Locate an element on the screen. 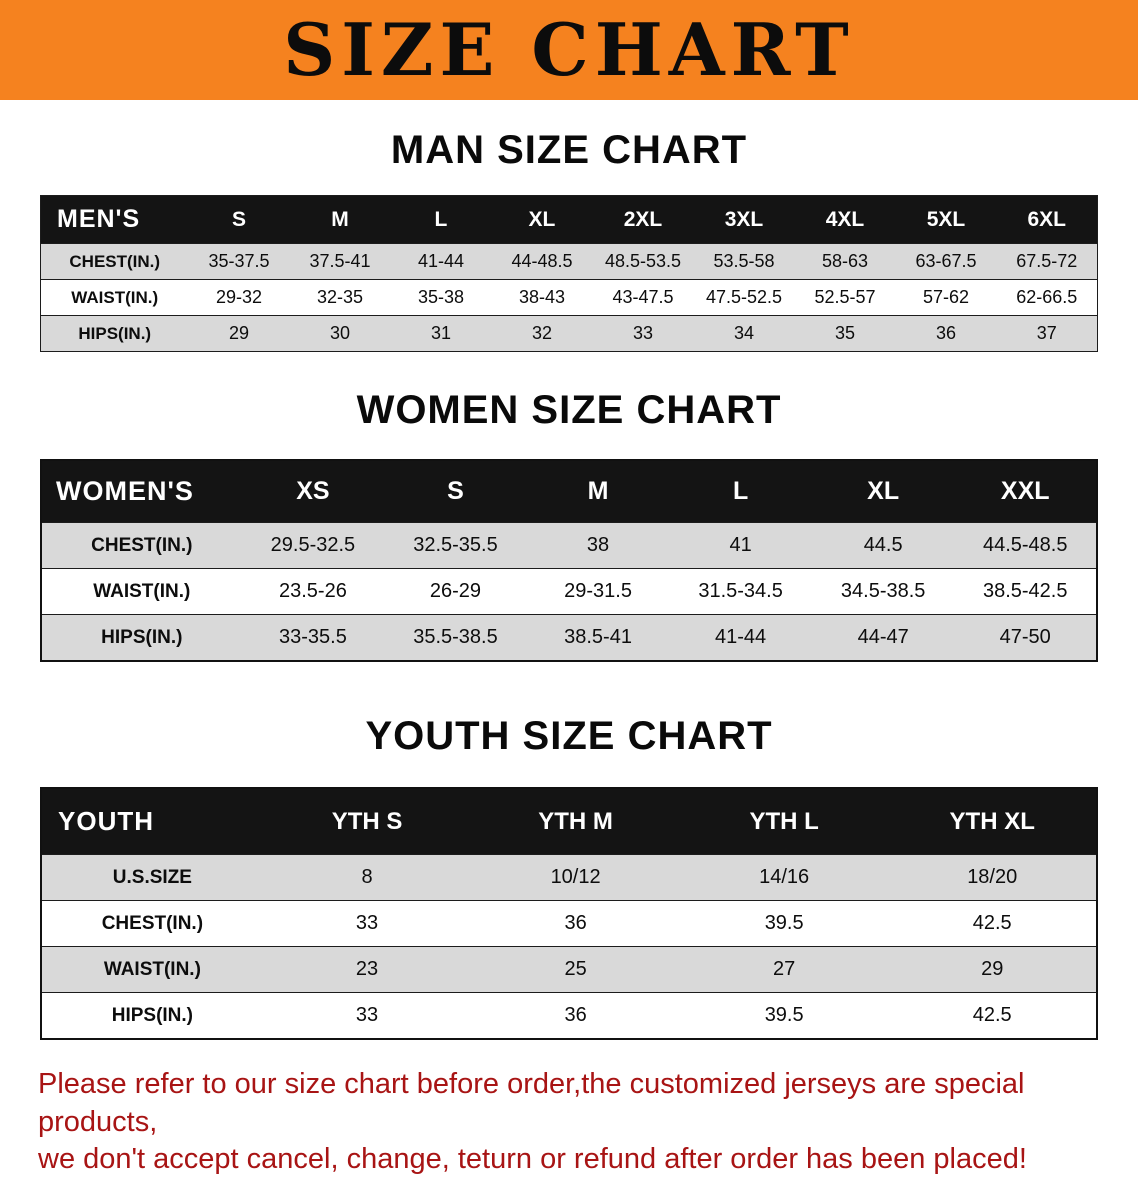 The height and width of the screenshot is (1179, 1138). table-cell: 29 is located at coordinates (239, 333).